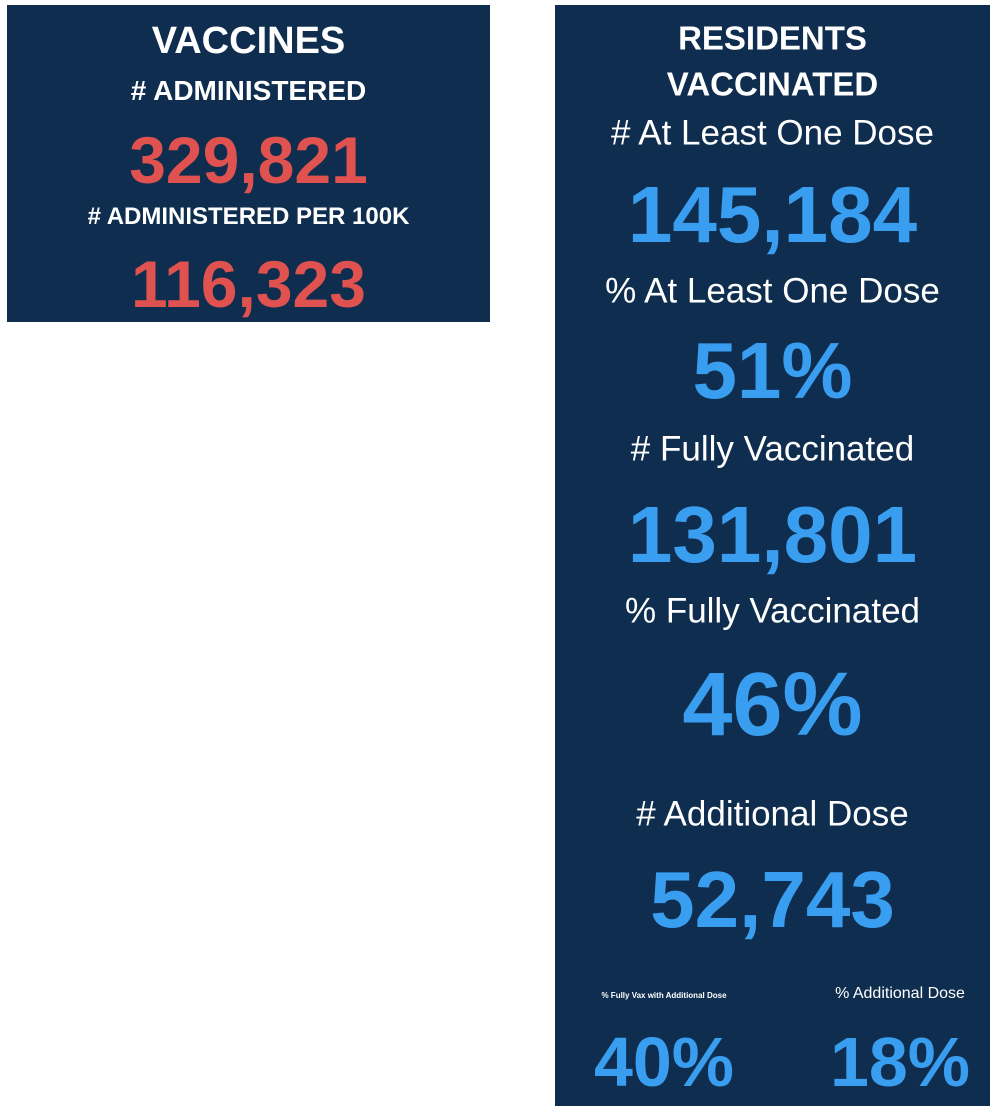 The height and width of the screenshot is (1106, 997). I want to click on metric-label: % Fully Vaccinated, so click(772, 611).